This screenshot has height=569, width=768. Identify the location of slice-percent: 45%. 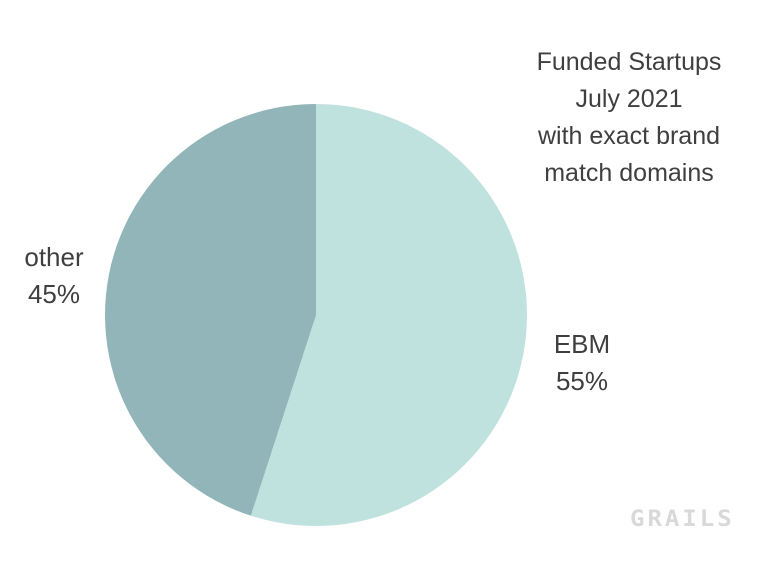
(54, 294).